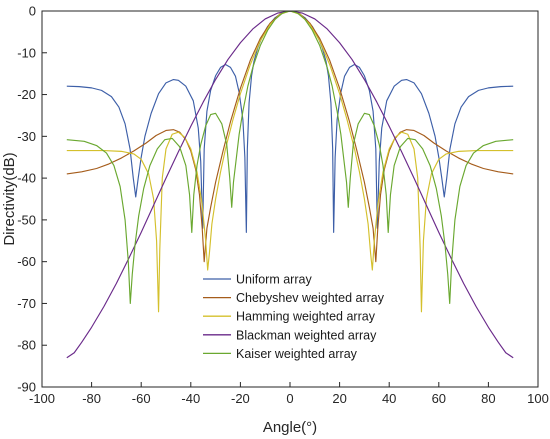 The image size is (550, 439). Describe the element at coordinates (26, 178) in the screenshot. I see `y-tick-label: -40` at that location.